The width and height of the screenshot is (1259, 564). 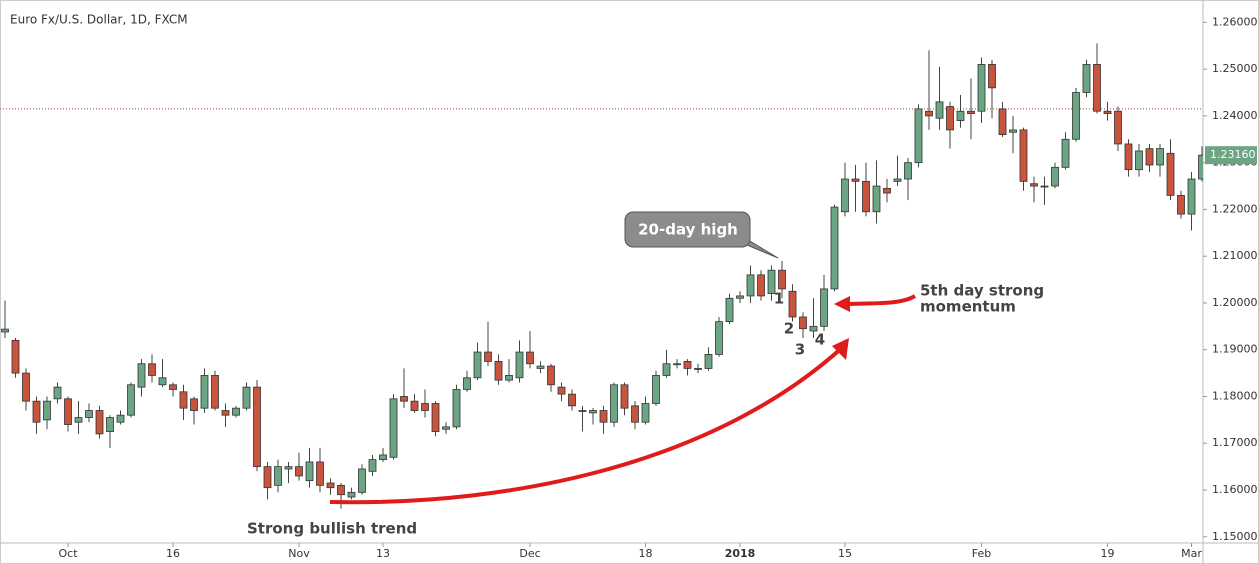 I want to click on x-tick-label: Dec, so click(x=529, y=553).